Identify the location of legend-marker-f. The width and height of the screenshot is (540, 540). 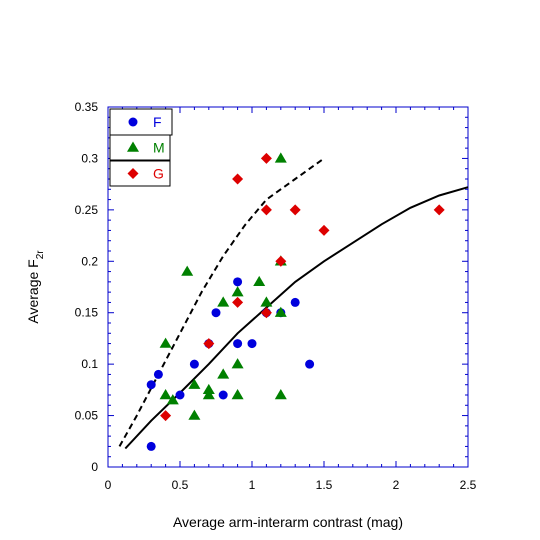
(133, 122).